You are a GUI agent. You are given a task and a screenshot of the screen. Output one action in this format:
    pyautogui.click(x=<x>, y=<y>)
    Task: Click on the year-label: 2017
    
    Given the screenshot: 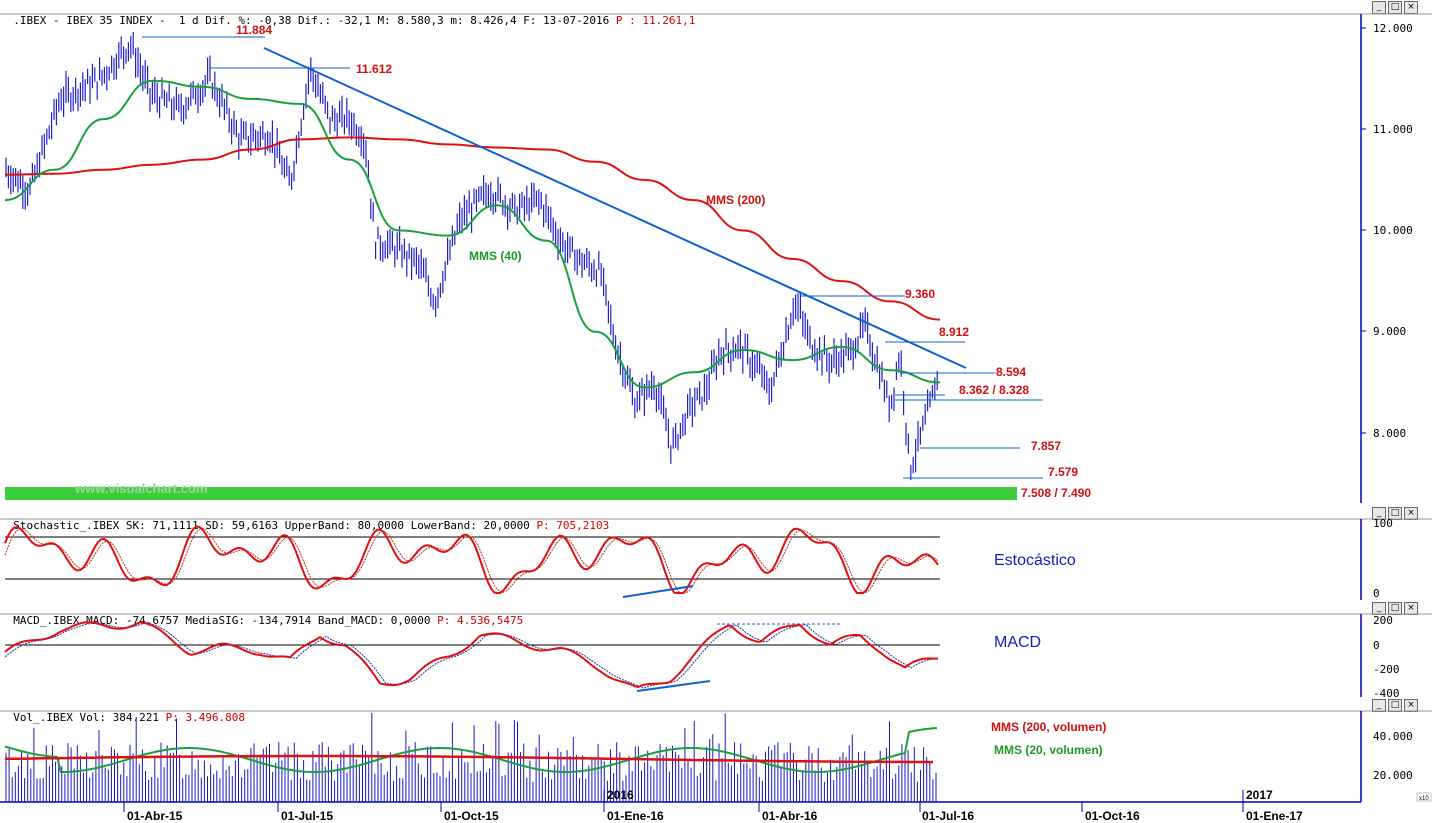 What is the action you would take?
    pyautogui.click(x=1259, y=795)
    